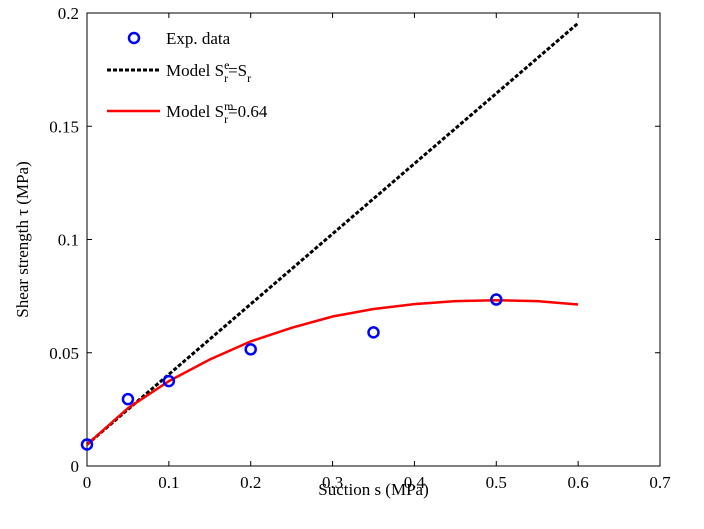  What do you see at coordinates (198, 38) in the screenshot?
I see `legend-label: Exp. data` at bounding box center [198, 38].